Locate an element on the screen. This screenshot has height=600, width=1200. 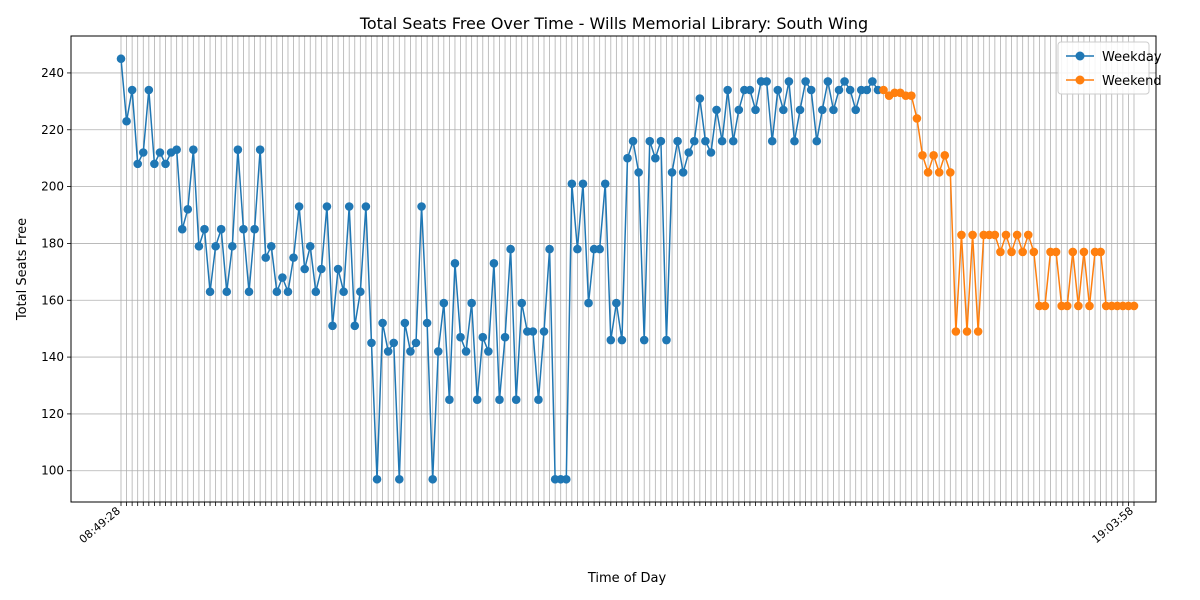
series-line-weekend is located at coordinates (1008, 210).